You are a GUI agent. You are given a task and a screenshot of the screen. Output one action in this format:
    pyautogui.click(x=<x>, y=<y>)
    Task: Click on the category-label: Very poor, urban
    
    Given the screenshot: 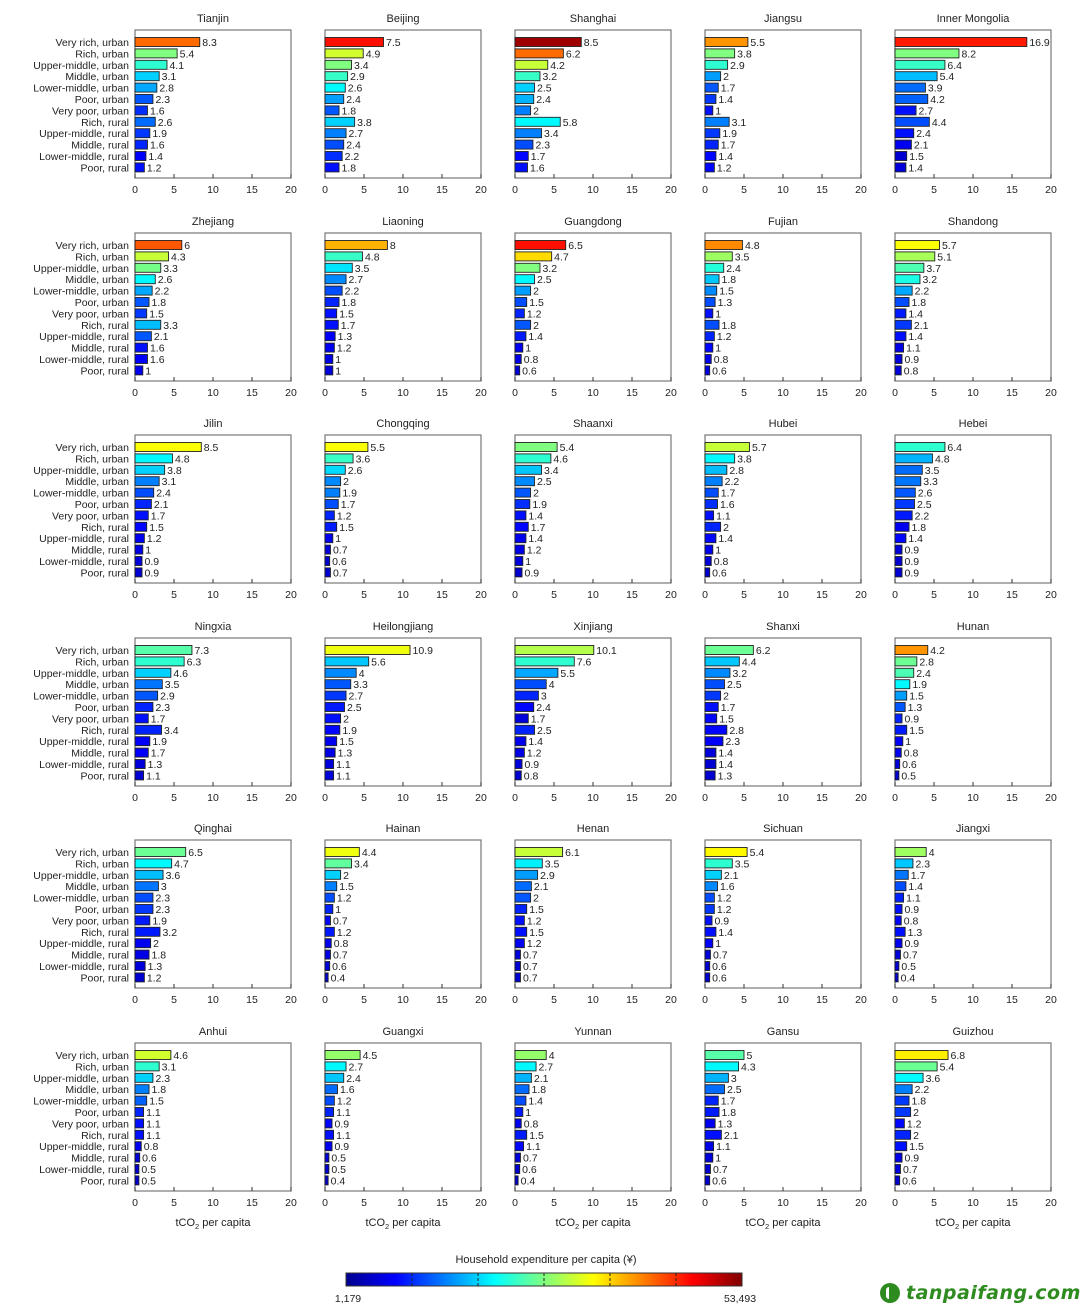 What is the action you would take?
    pyautogui.click(x=90, y=921)
    